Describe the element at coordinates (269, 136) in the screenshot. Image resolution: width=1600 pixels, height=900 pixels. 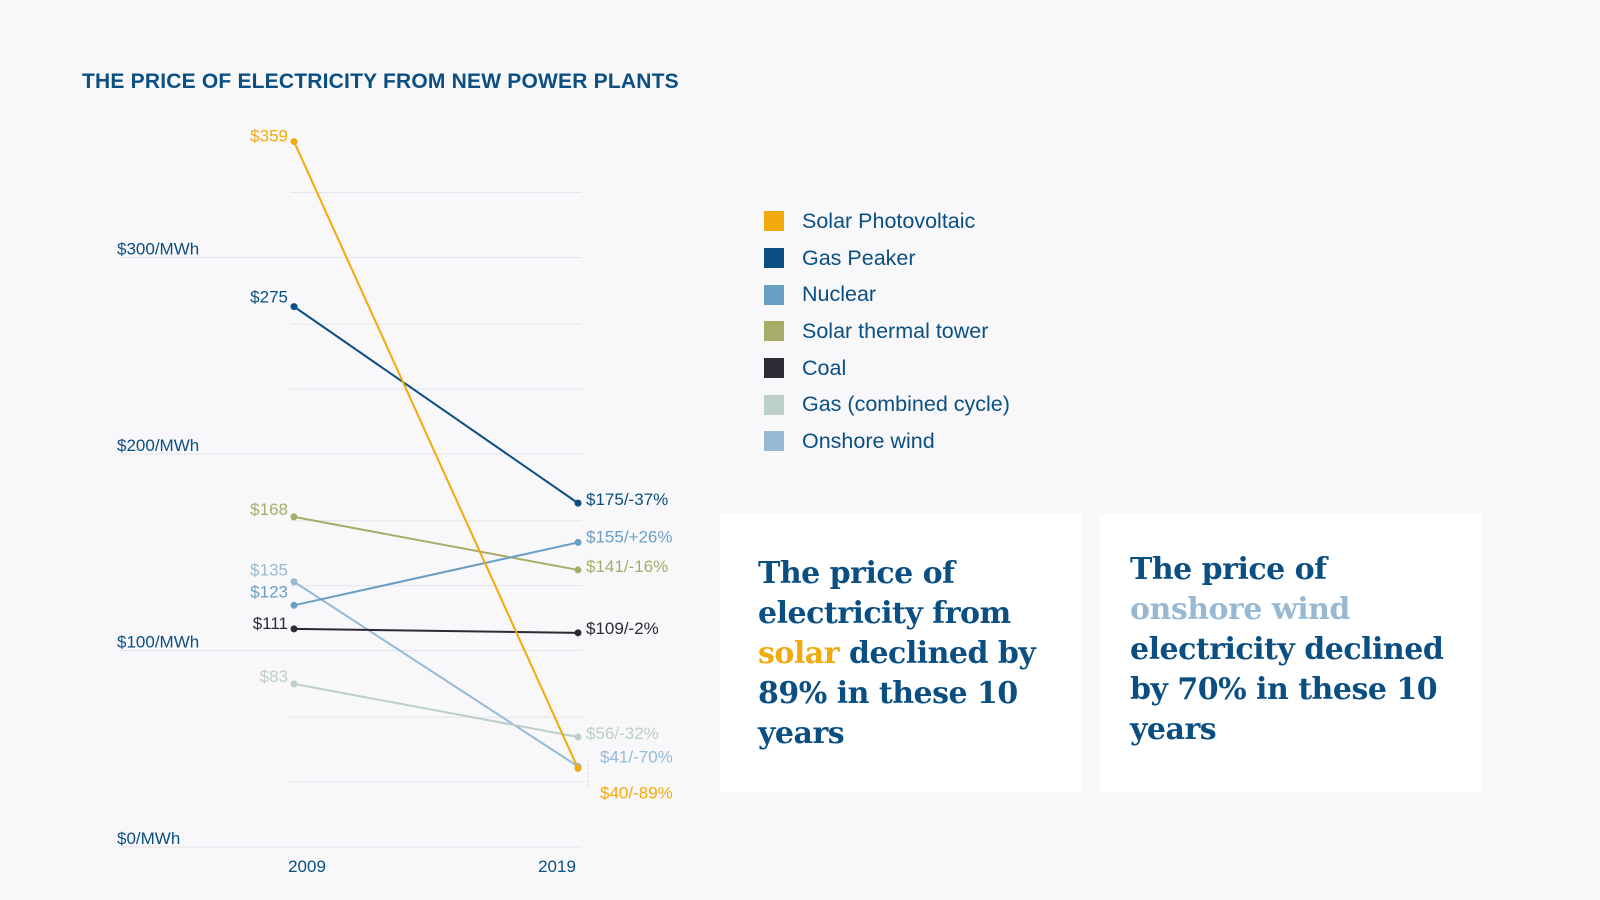
I see `start-value-label: $359` at that location.